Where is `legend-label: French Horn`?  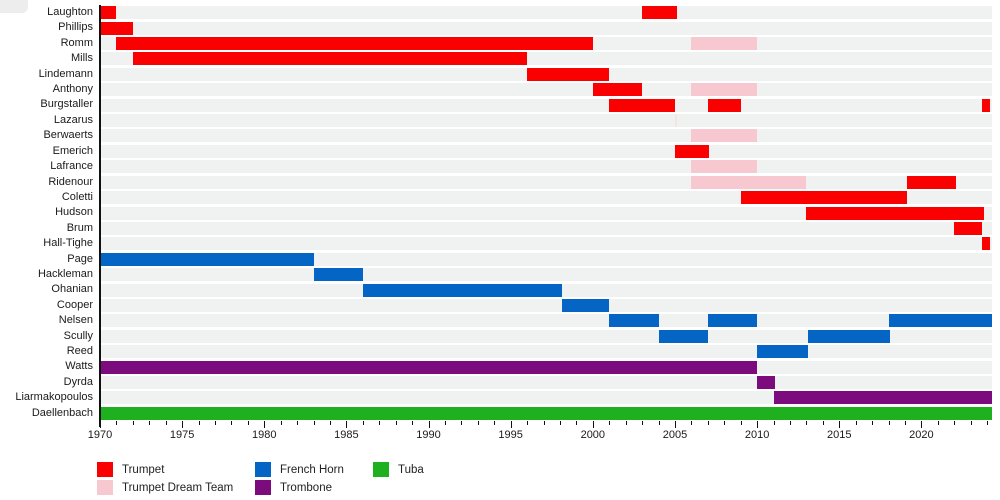 legend-label: French Horn is located at coordinates (312, 470).